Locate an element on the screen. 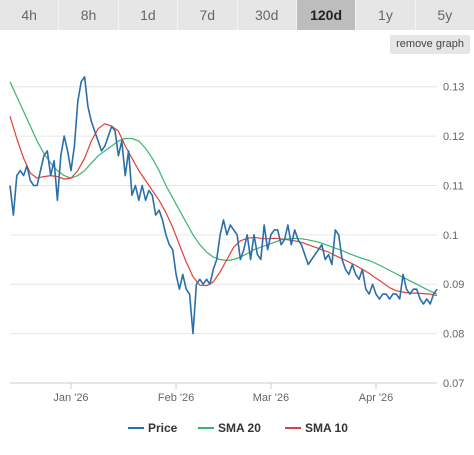 This screenshot has height=455, width=474. x-axis: Jan '26 Feb '26 Mar '26 Apr '26 is located at coordinates (223, 393).